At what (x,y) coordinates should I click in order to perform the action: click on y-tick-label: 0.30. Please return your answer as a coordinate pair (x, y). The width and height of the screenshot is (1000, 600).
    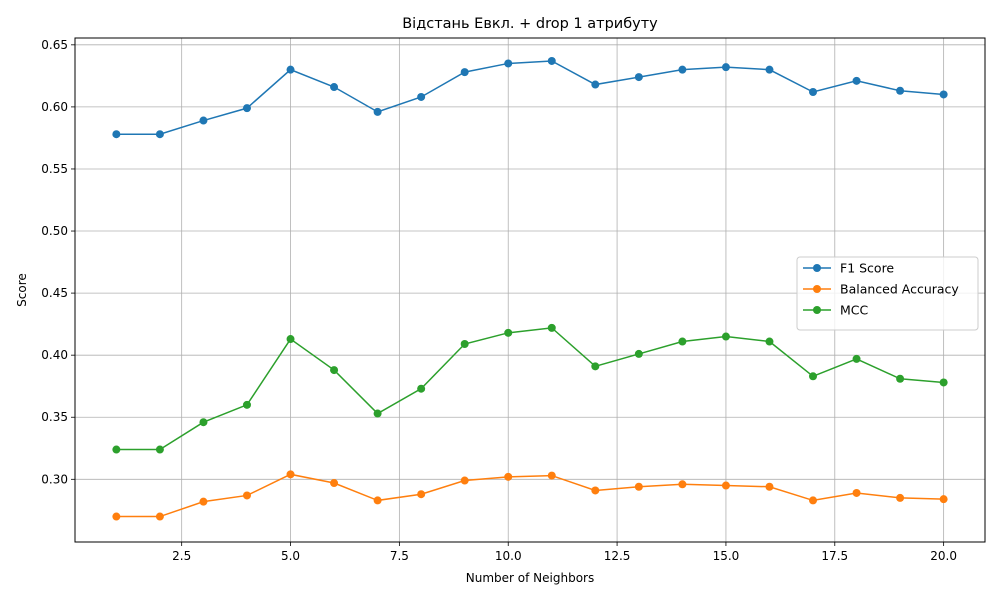
    Looking at the image, I should click on (54, 479).